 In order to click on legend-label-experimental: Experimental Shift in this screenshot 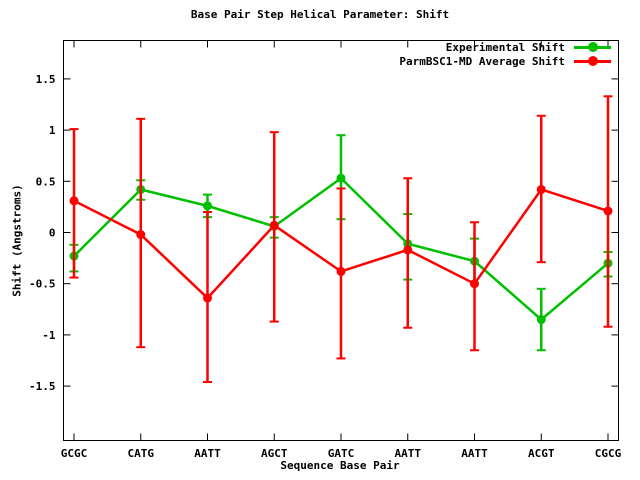, I will do `click(505, 47)`.